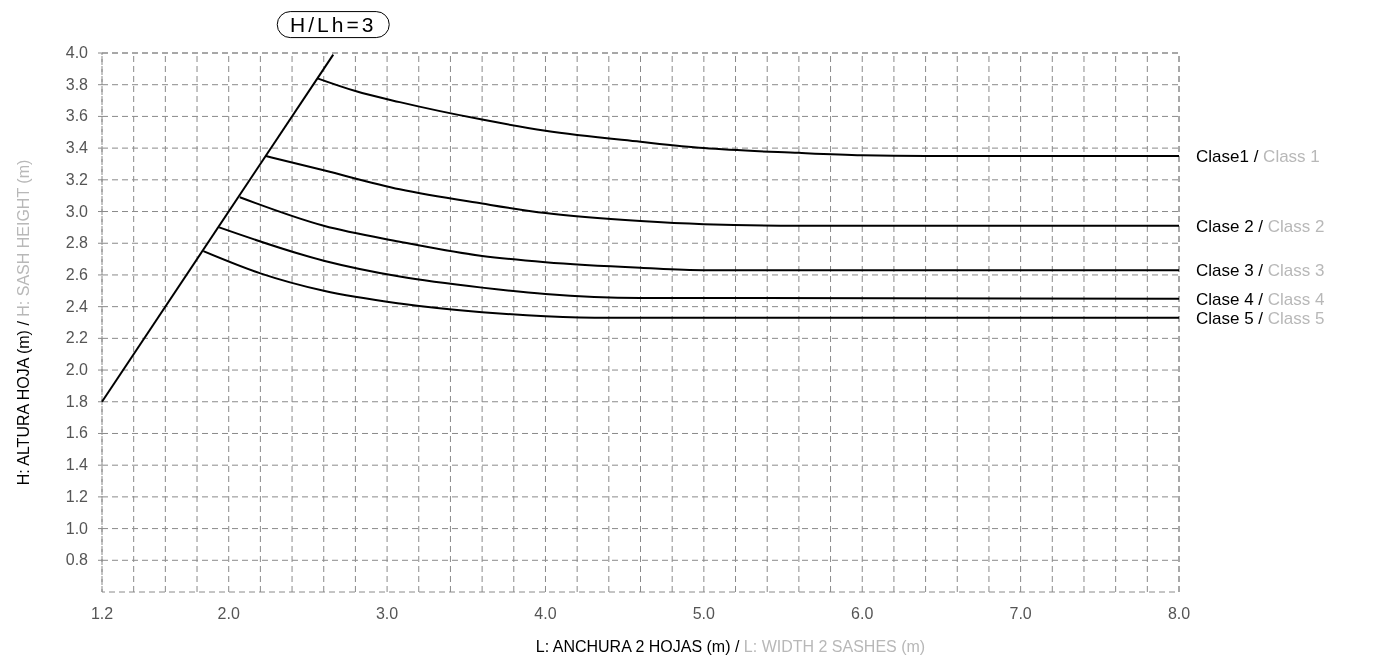  What do you see at coordinates (228, 613) in the screenshot?
I see `x-tick-label: 2.0` at bounding box center [228, 613].